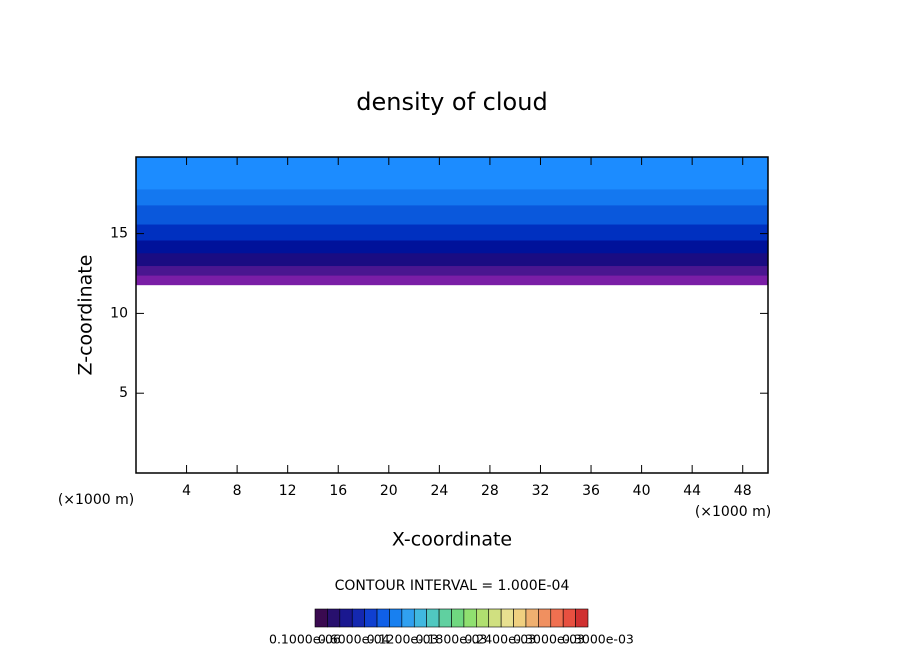 This screenshot has height=654, width=904. Describe the element at coordinates (451, 102) in the screenshot. I see `chart-title: density of cloud` at that location.